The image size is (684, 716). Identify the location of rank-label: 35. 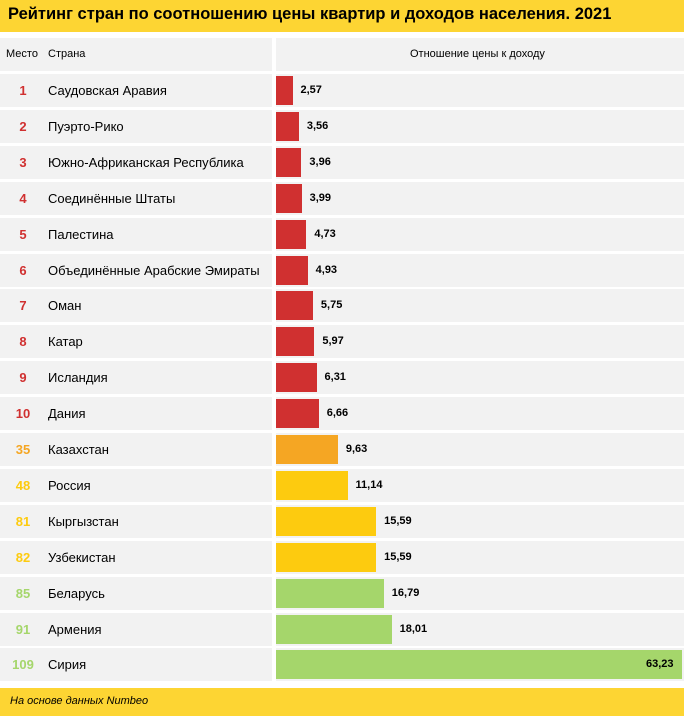
(23, 449).